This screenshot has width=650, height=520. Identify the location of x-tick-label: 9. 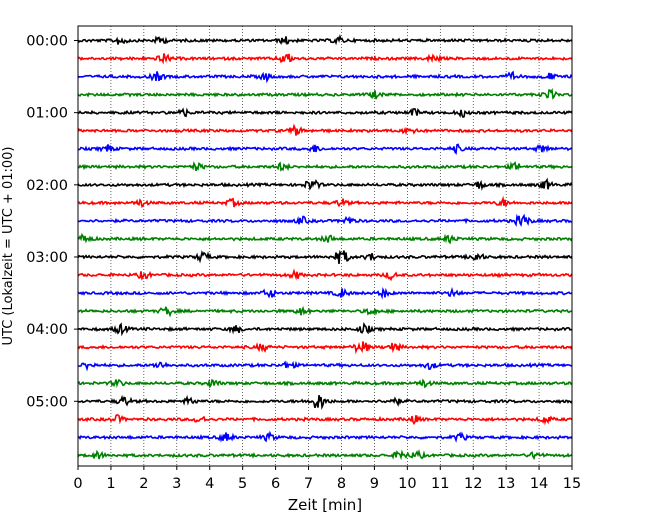
(374, 484).